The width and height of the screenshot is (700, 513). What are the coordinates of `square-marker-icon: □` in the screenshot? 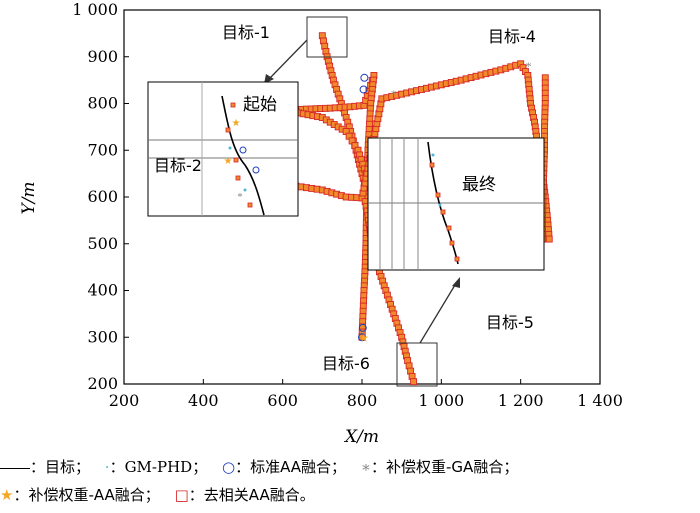 It's located at (181, 495).